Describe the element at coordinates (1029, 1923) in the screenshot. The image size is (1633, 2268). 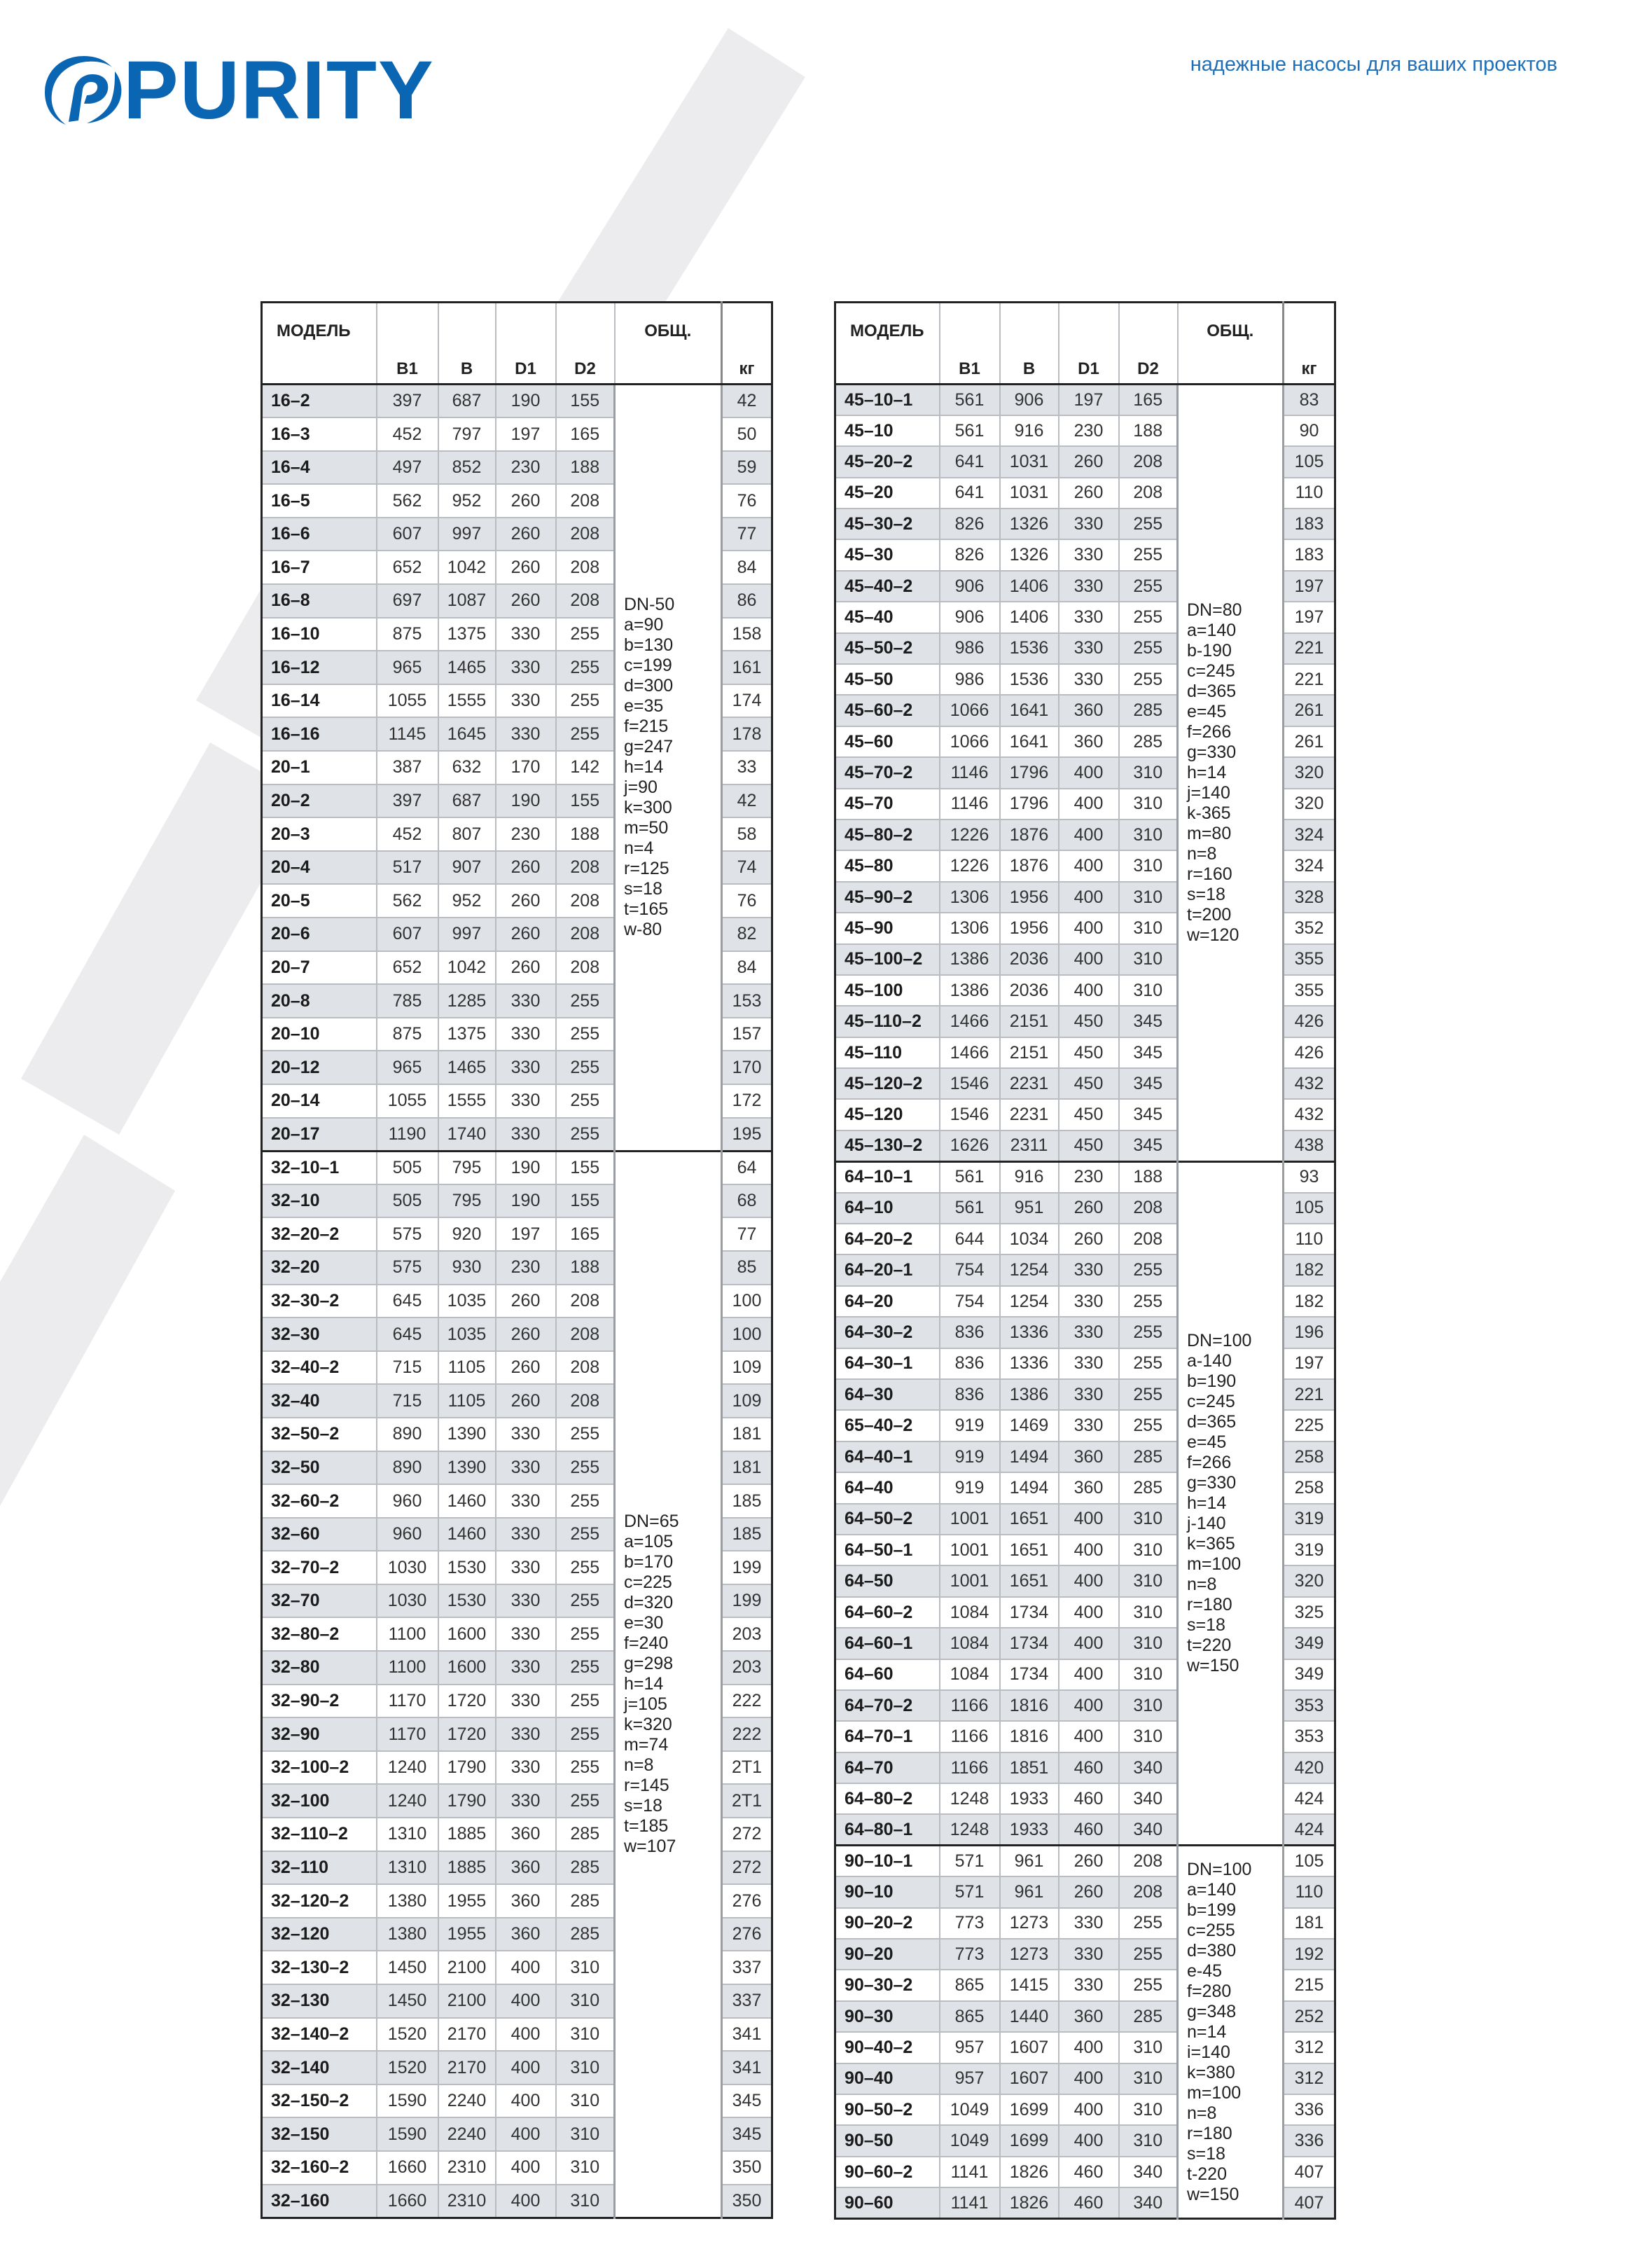
I see `b-cell: 1273` at that location.